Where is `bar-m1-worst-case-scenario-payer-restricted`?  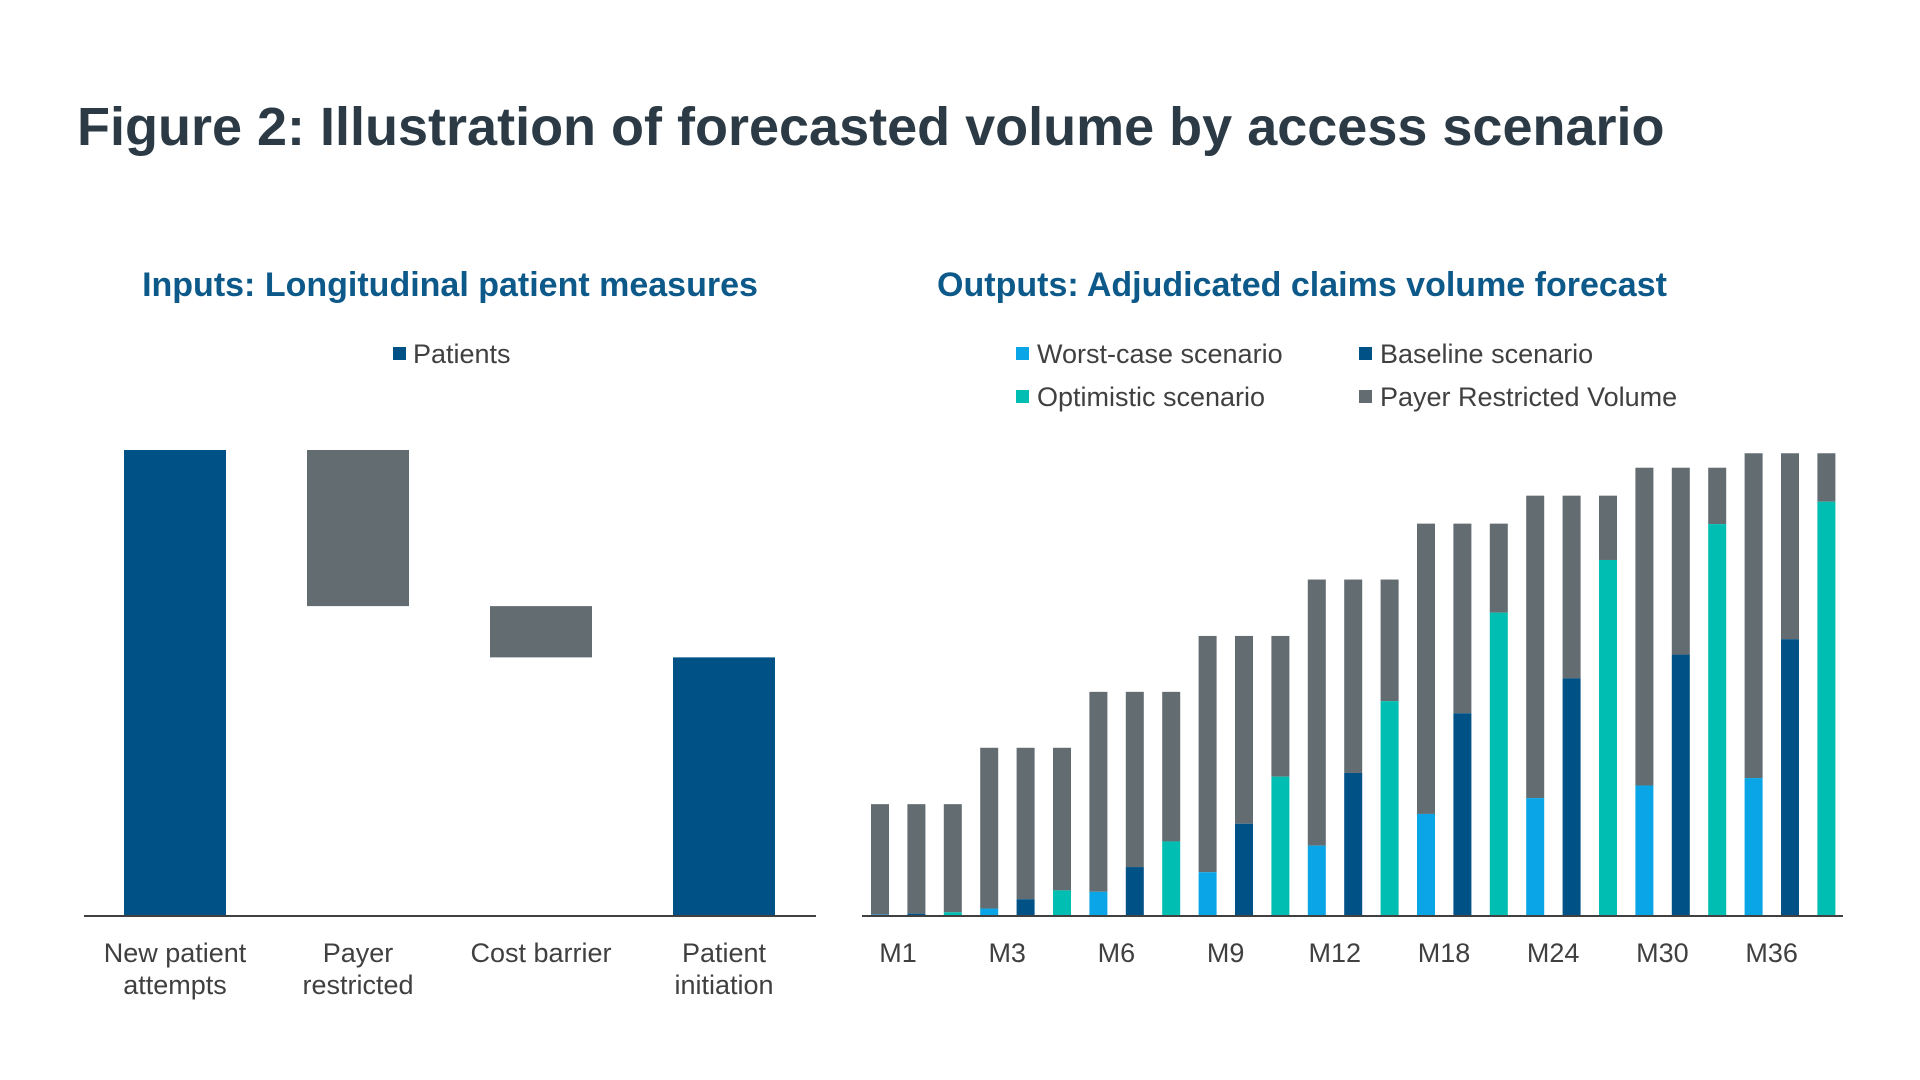
bar-m1-worst-case-scenario-payer-restricted is located at coordinates (880, 859).